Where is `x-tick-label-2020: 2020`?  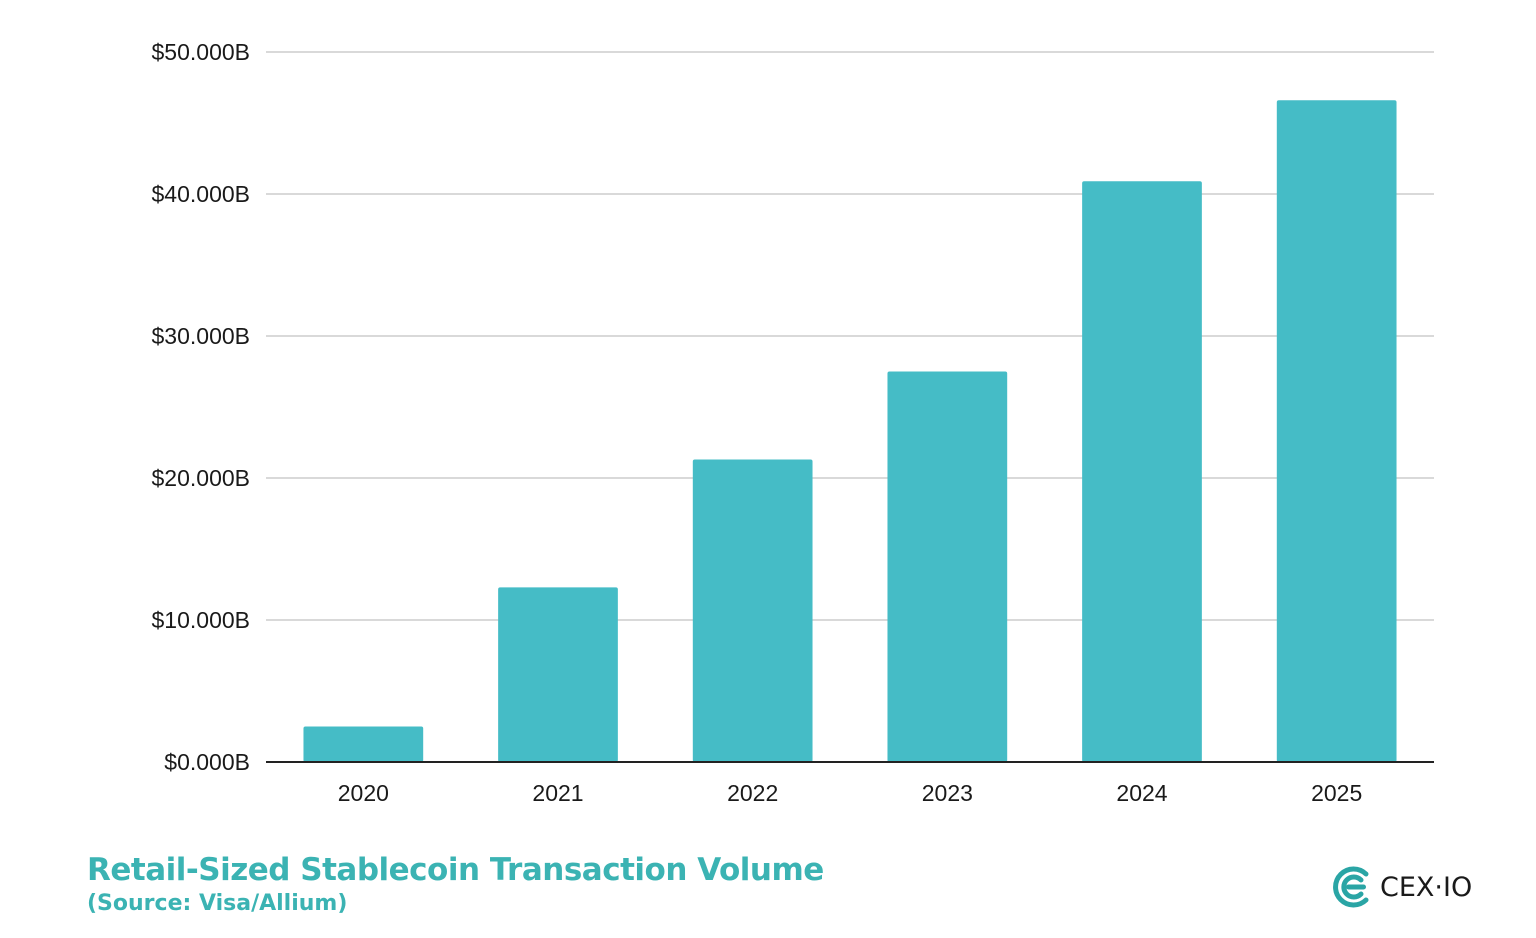
x-tick-label-2020: 2020 is located at coordinates (363, 793).